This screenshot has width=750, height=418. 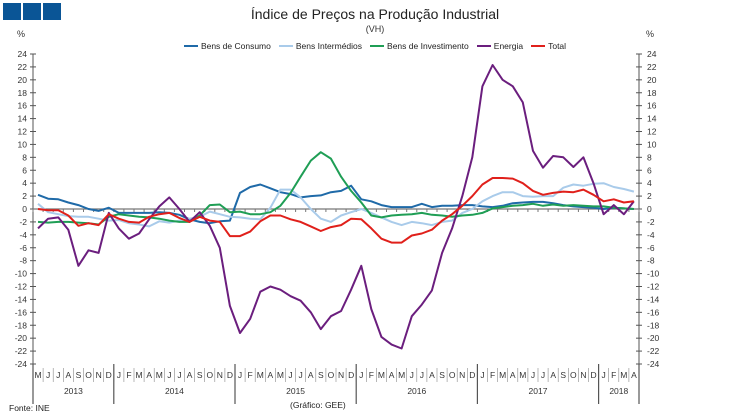 I want to click on y-tick-label-right: -6, so click(x=651, y=248).